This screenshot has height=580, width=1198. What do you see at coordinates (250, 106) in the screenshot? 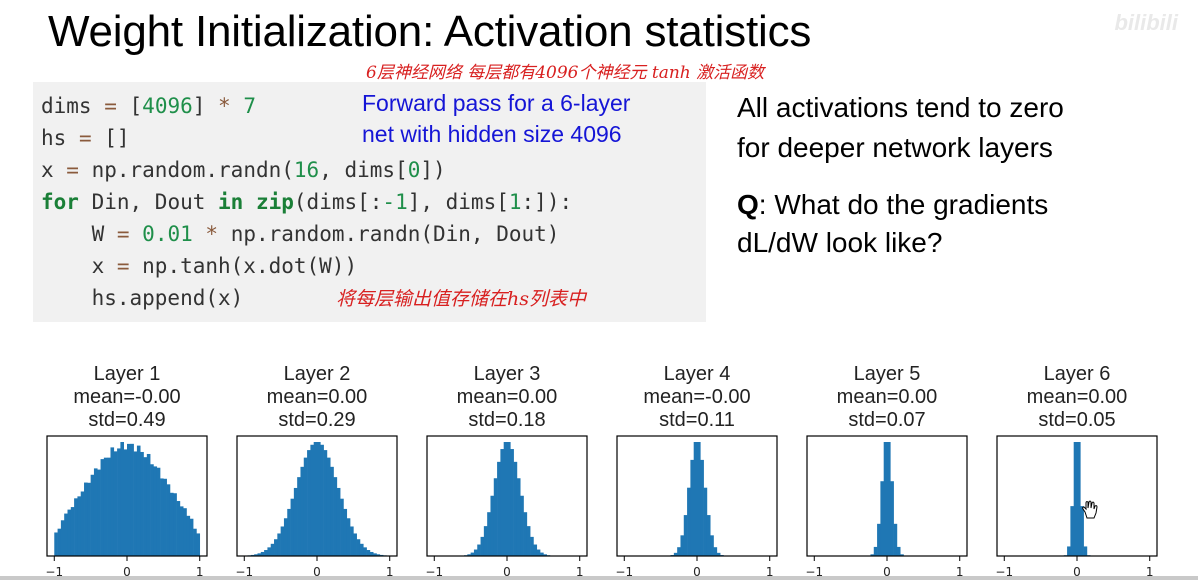
I see `code-token: 7` at bounding box center [250, 106].